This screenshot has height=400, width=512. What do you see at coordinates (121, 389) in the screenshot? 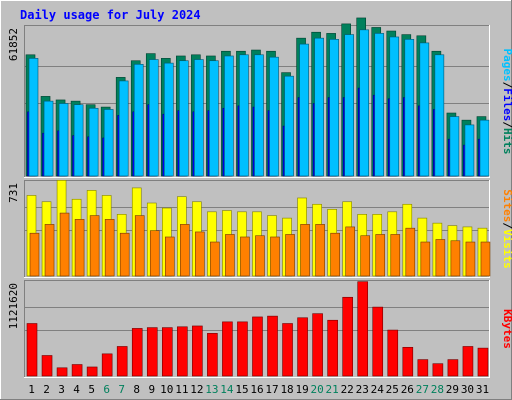
I see `x-tick-label: 7` at bounding box center [121, 389].